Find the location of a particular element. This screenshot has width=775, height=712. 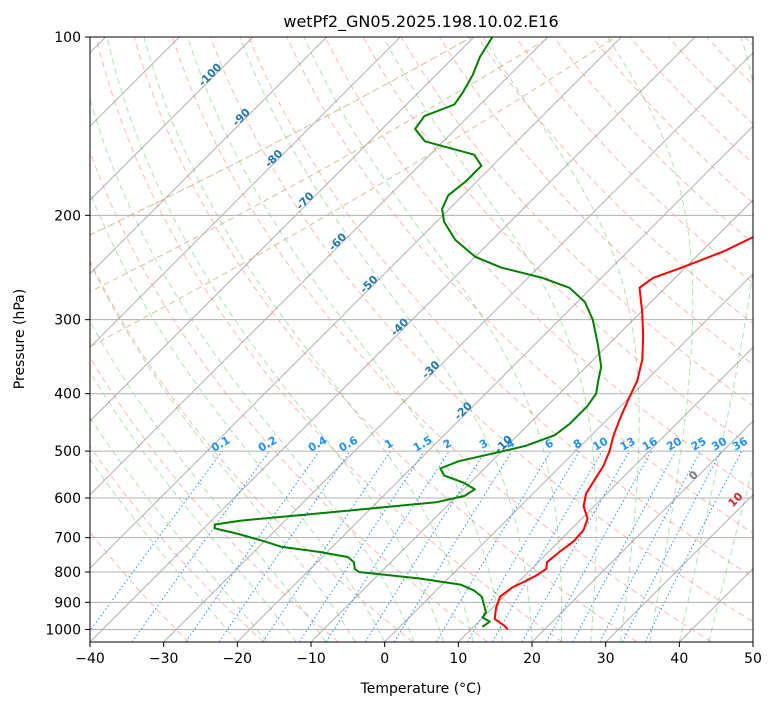

x-axis-label: Temperature (°C) is located at coordinates (421, 689).